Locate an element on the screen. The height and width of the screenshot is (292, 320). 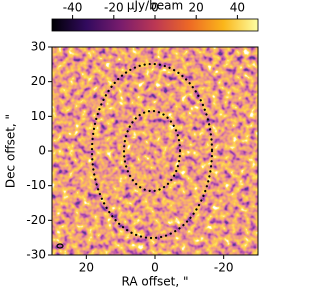
y-tick-label: -20 is located at coordinates (36, 220).